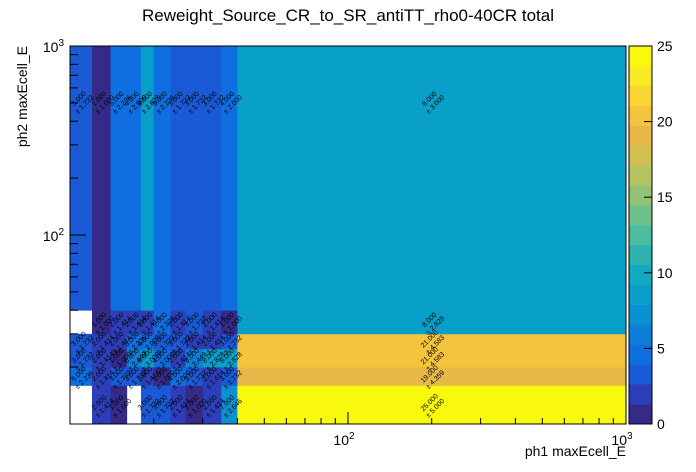  Describe the element at coordinates (665, 273) in the screenshot. I see `colorbar-tick-label: 10` at that location.